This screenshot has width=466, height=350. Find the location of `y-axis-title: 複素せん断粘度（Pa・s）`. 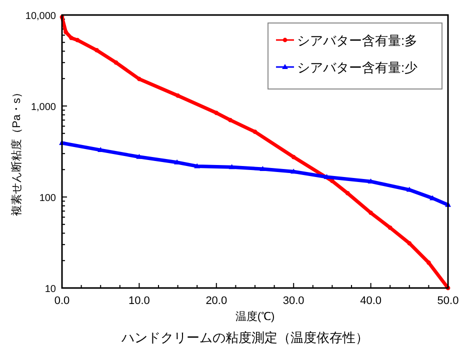

y-axis-title: 複素せん断粘度（Pa・s） is located at coordinates (16, 151).